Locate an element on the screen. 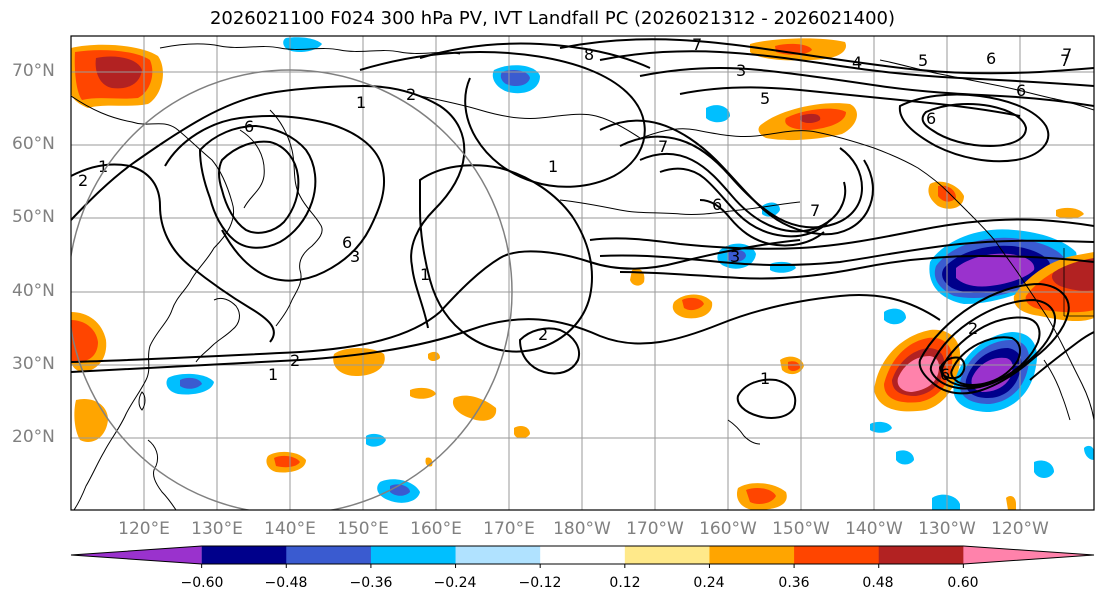 The height and width of the screenshot is (604, 1105). coastline-arctic-siberia is located at coordinates (310, 49).